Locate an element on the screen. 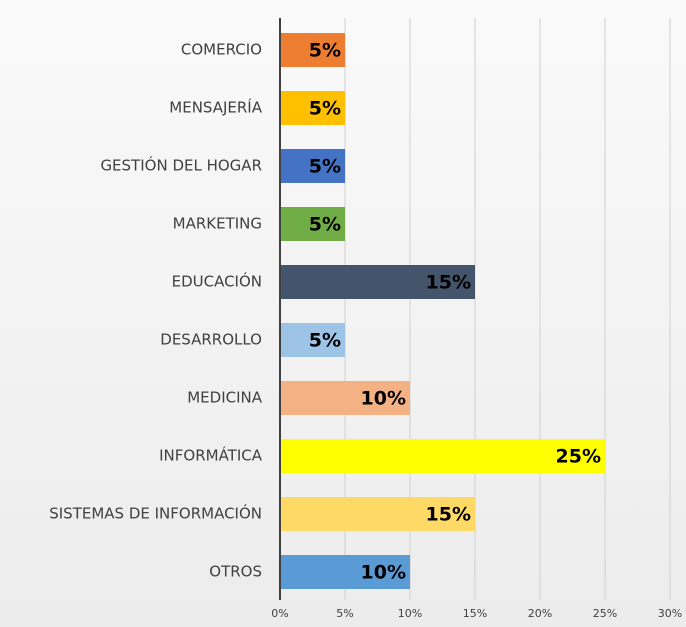  x-tick-label: 0% is located at coordinates (279, 613).